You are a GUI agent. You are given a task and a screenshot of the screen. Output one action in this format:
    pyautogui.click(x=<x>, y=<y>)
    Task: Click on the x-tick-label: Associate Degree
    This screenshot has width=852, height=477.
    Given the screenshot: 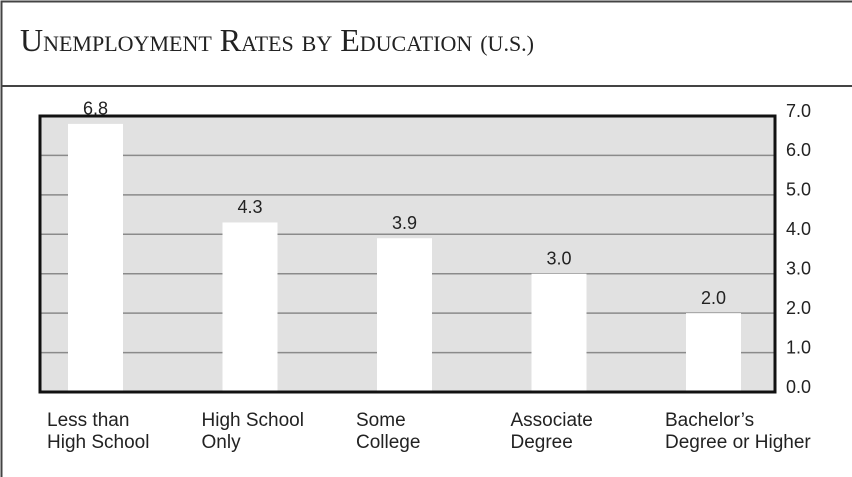 What is the action you would take?
    pyautogui.click(x=551, y=431)
    